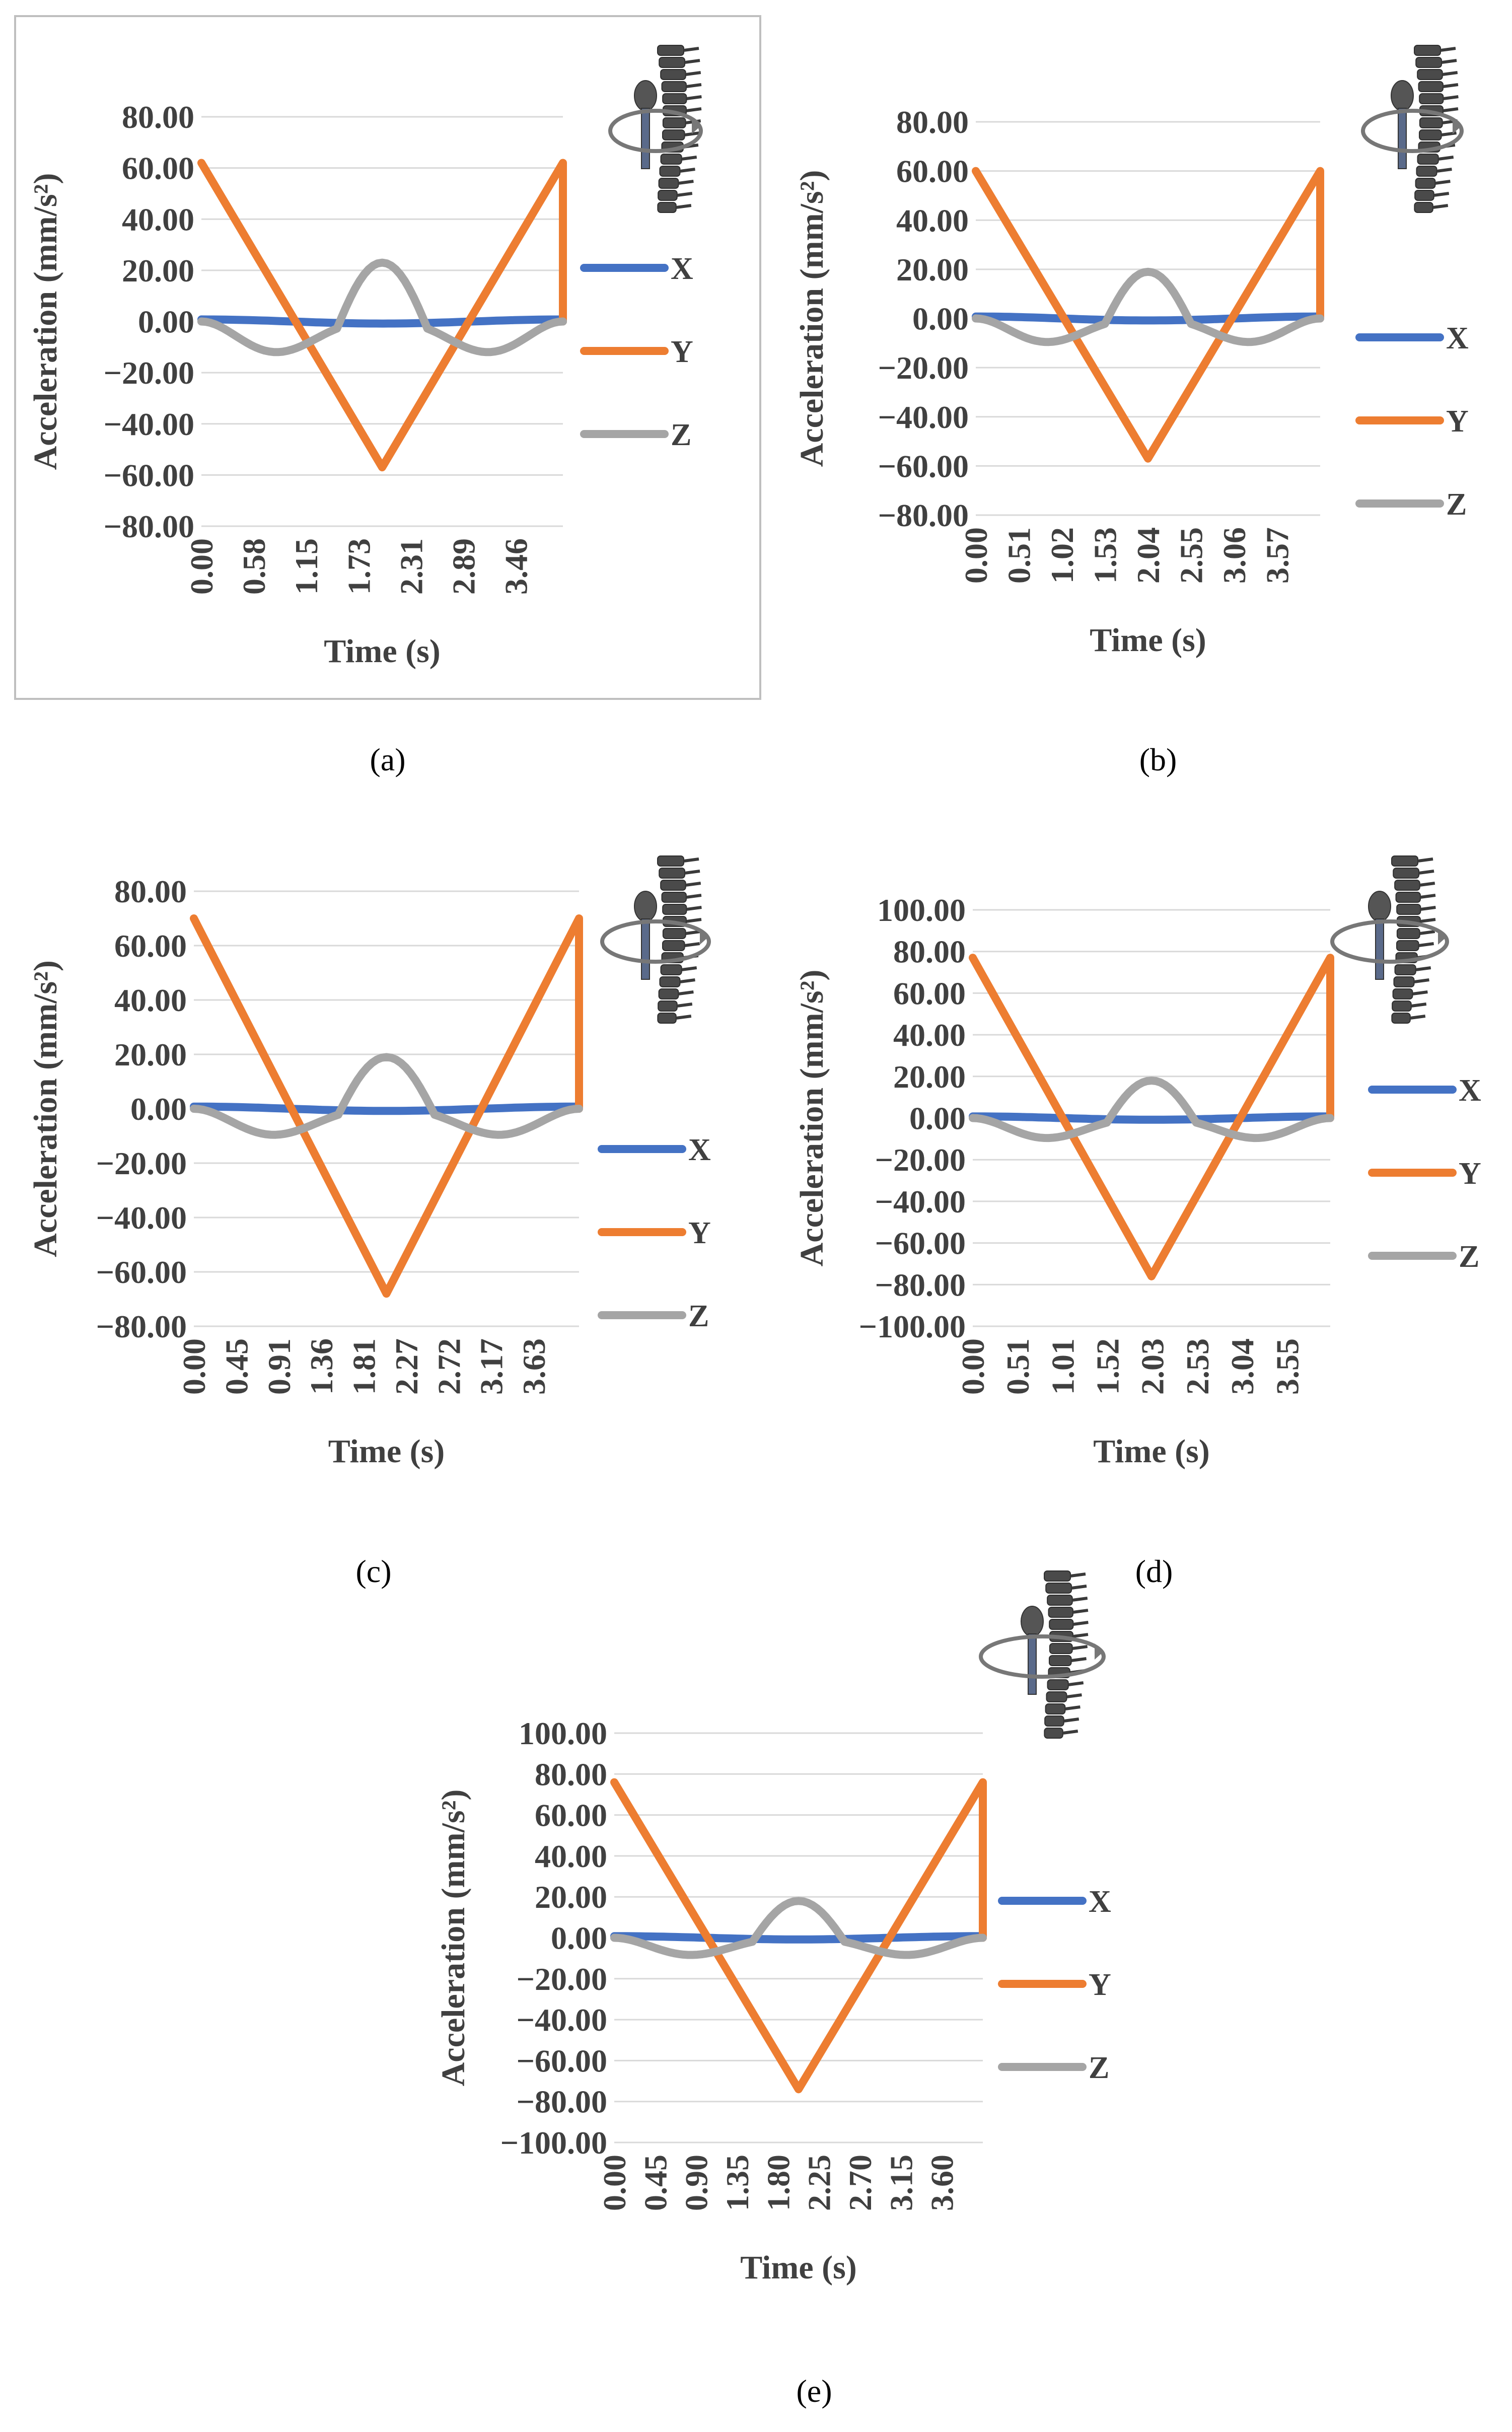 The image size is (1512, 2432). Describe the element at coordinates (973, 1366) in the screenshot. I see `x-tick-label: 0.00` at that location.